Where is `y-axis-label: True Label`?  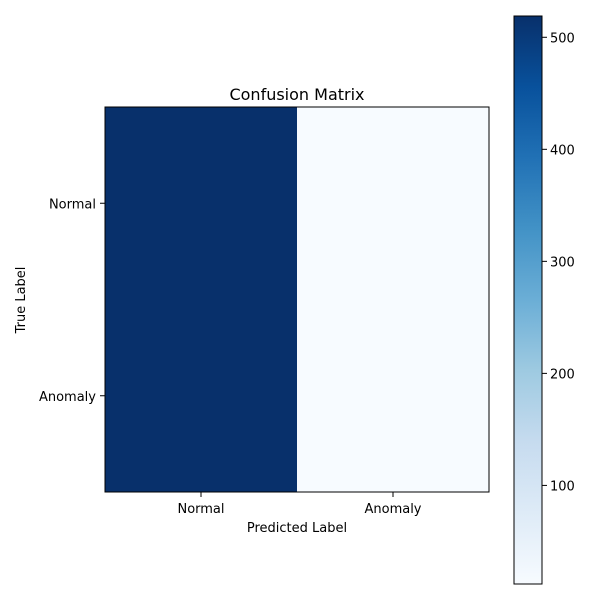
y-axis-label: True Label is located at coordinates (21, 301).